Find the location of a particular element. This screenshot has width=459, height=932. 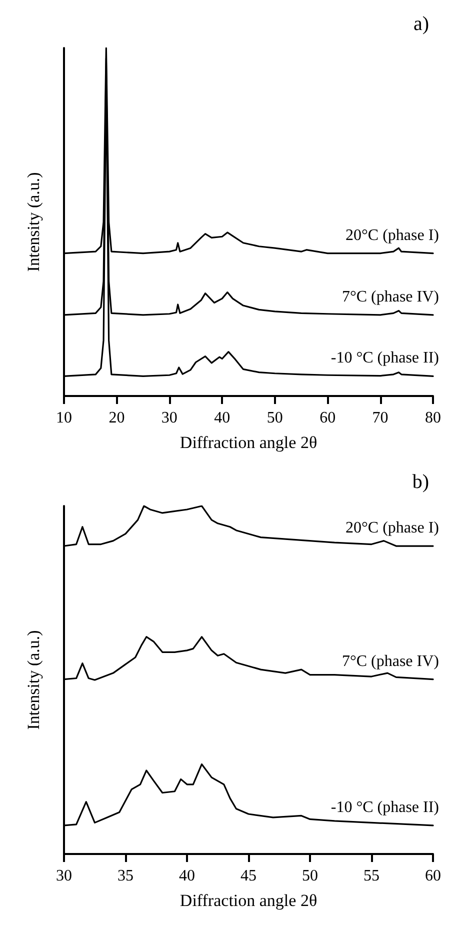

text: b) is located at coordinates (421, 482).